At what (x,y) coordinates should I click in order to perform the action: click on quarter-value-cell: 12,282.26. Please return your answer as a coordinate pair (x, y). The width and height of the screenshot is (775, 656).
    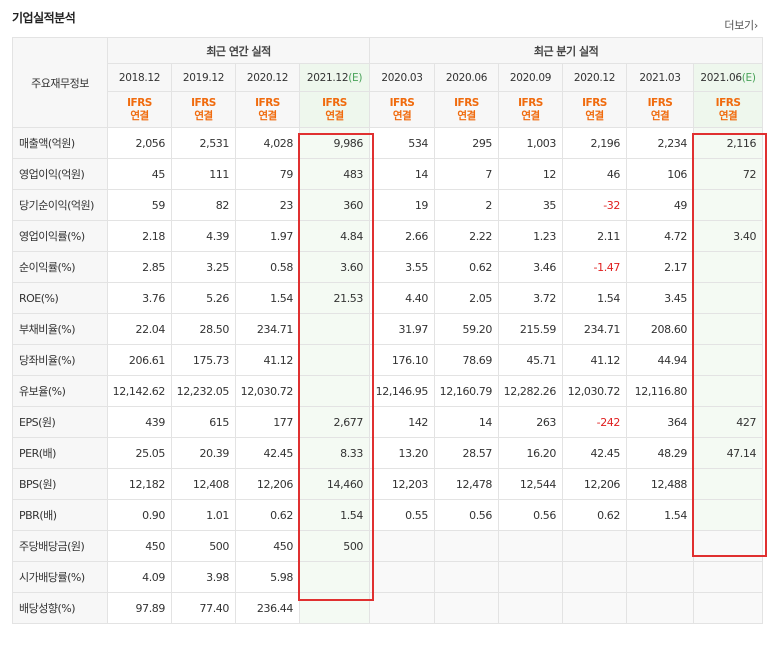
    Looking at the image, I should click on (531, 391).